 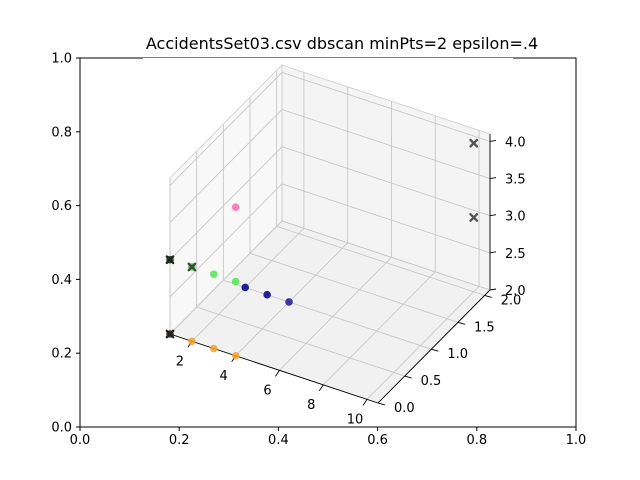 What do you see at coordinates (61, 354) in the screenshot?
I see `outer-y-tick-label: 0.2` at bounding box center [61, 354].